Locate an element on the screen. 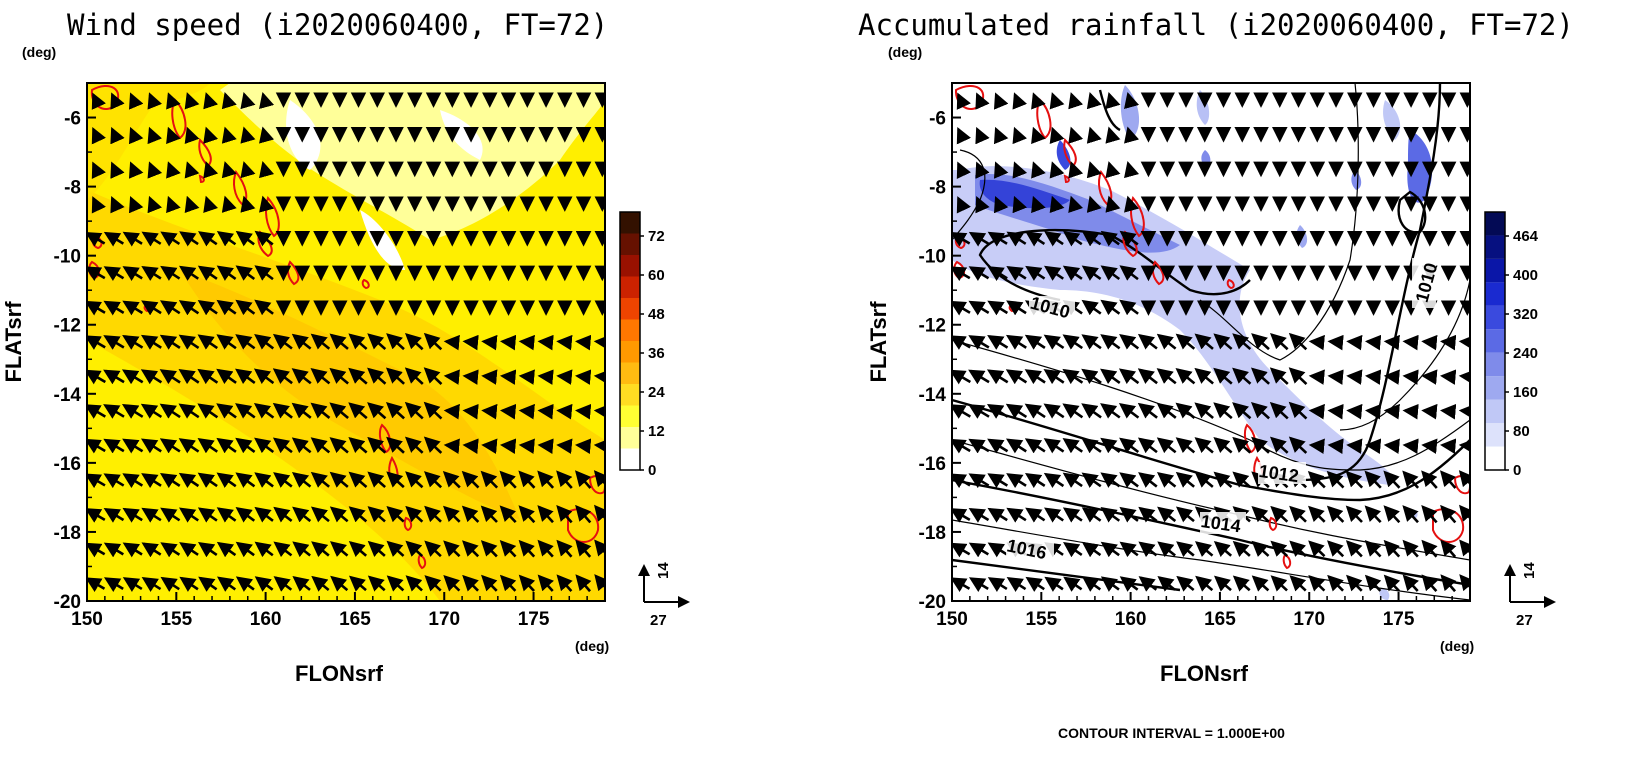 The image size is (1628, 771). contour-interval-footer: CONTOUR INTERVAL = 1.000E+00 is located at coordinates (1171, 733).